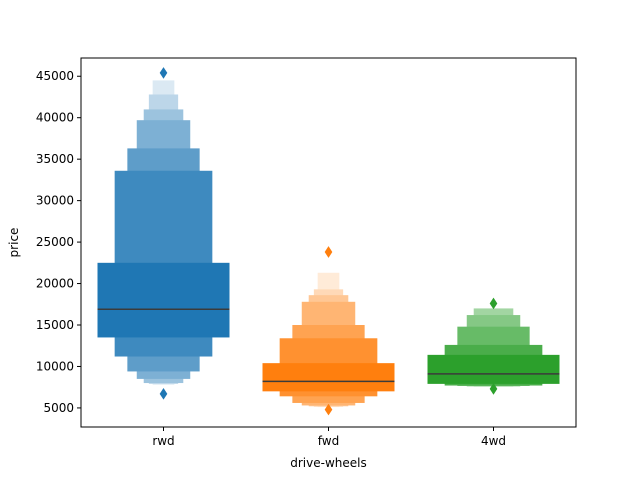 Image resolution: width=640 pixels, height=480 pixels. What do you see at coordinates (328, 463) in the screenshot?
I see `x-axis-label: drive-wheels` at bounding box center [328, 463].